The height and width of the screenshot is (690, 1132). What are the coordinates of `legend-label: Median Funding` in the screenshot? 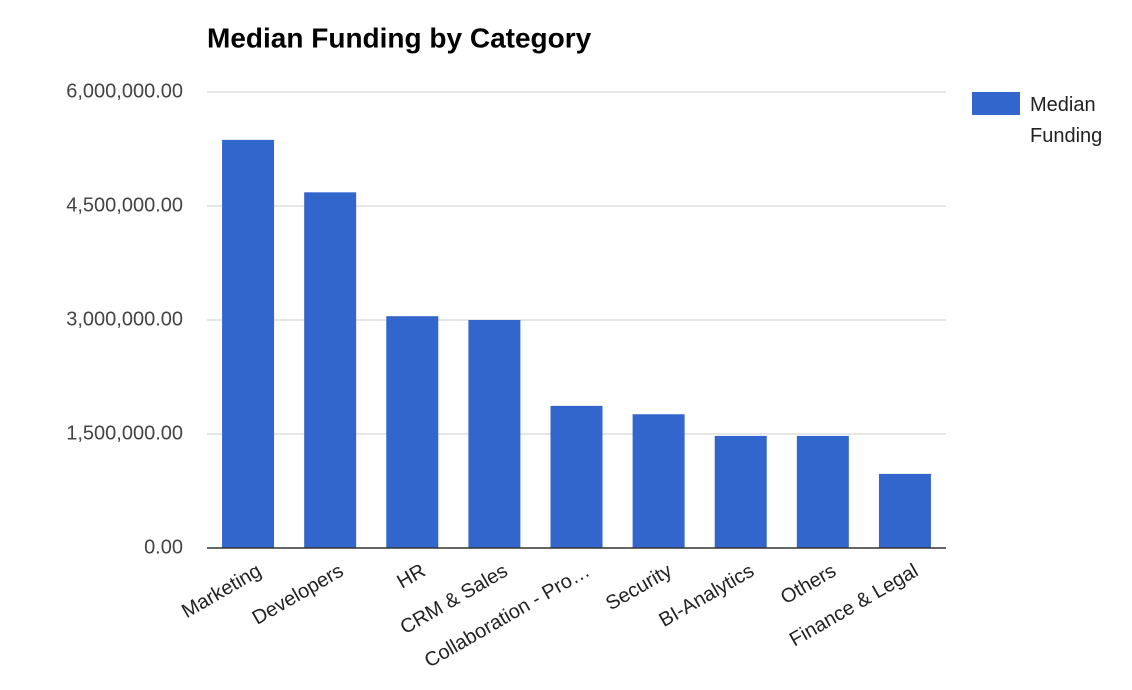 It's located at (1066, 120).